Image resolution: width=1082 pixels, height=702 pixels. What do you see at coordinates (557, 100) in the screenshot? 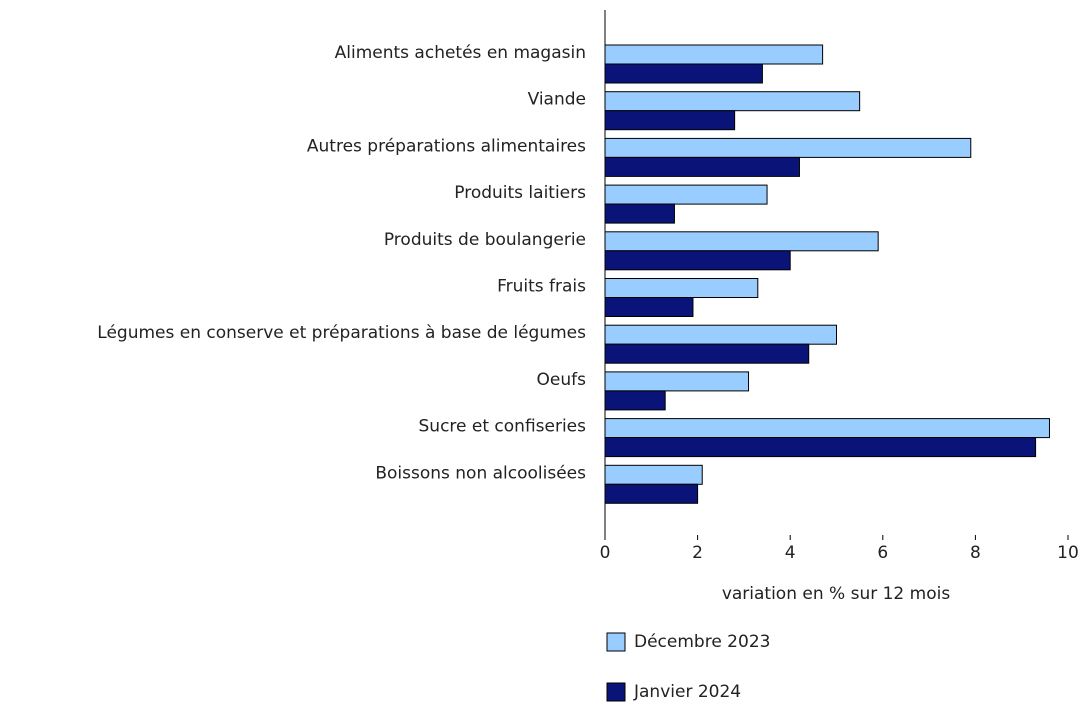
I see `y-tick-label: Viande` at bounding box center [557, 100].